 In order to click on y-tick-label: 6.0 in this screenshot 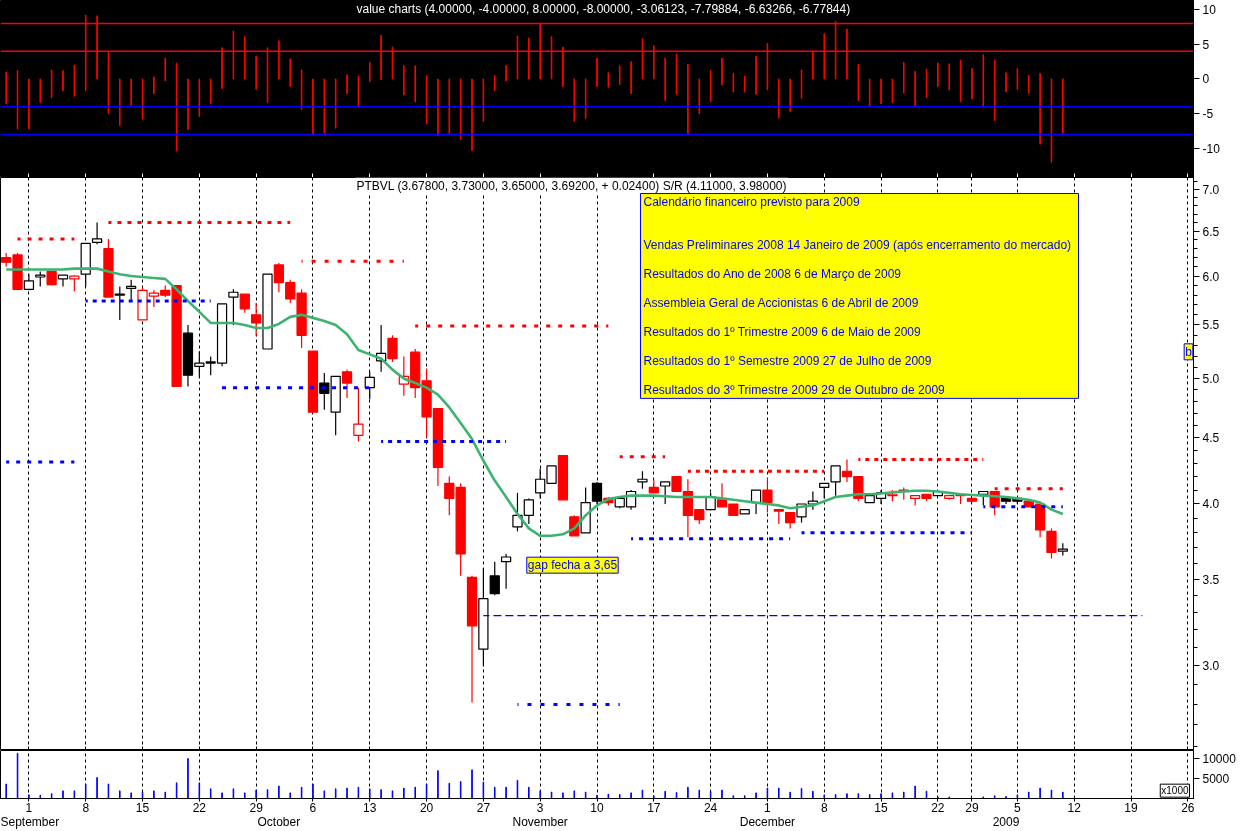, I will do `click(1211, 276)`.